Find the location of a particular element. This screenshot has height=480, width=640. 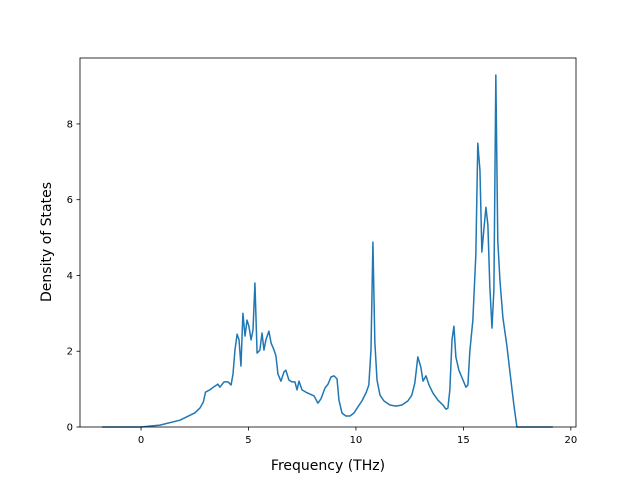

x-tick-label: 15 is located at coordinates (463, 440).